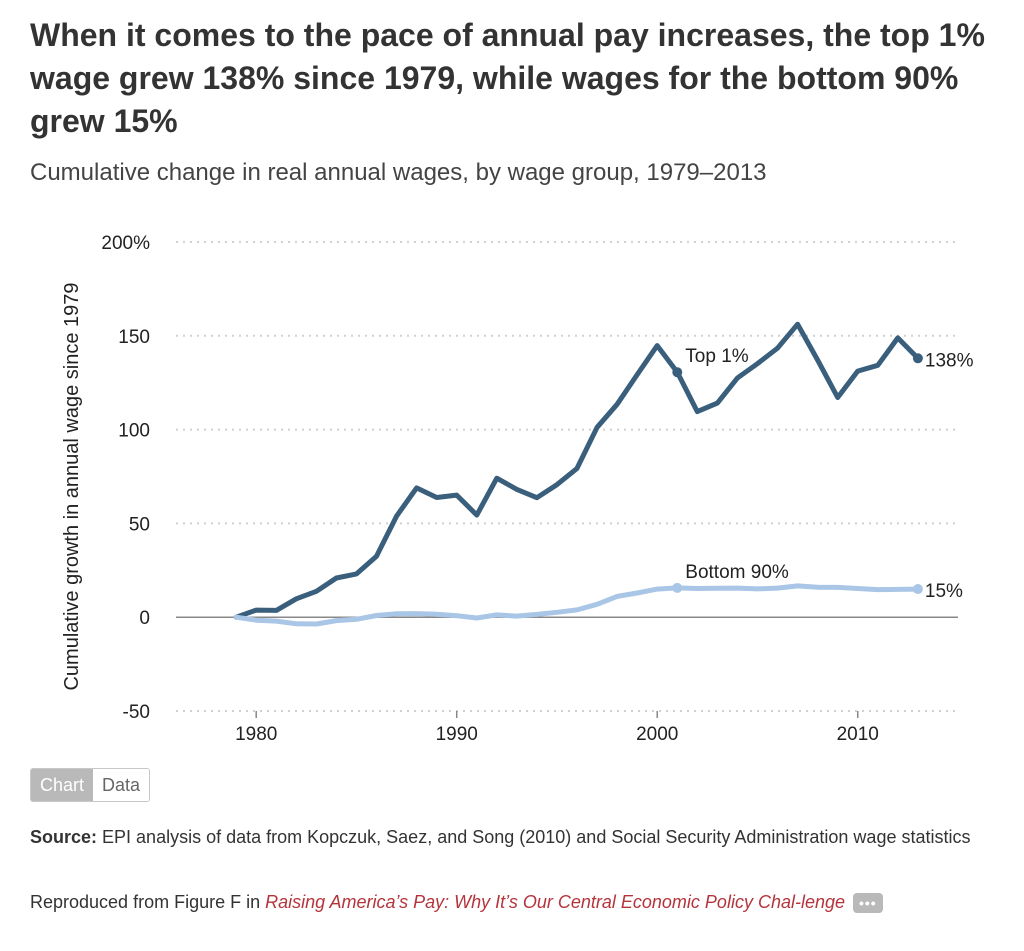 Image resolution: width=1024 pixels, height=951 pixels. What do you see at coordinates (62, 785) in the screenshot?
I see `chart-tab: Chart` at bounding box center [62, 785].